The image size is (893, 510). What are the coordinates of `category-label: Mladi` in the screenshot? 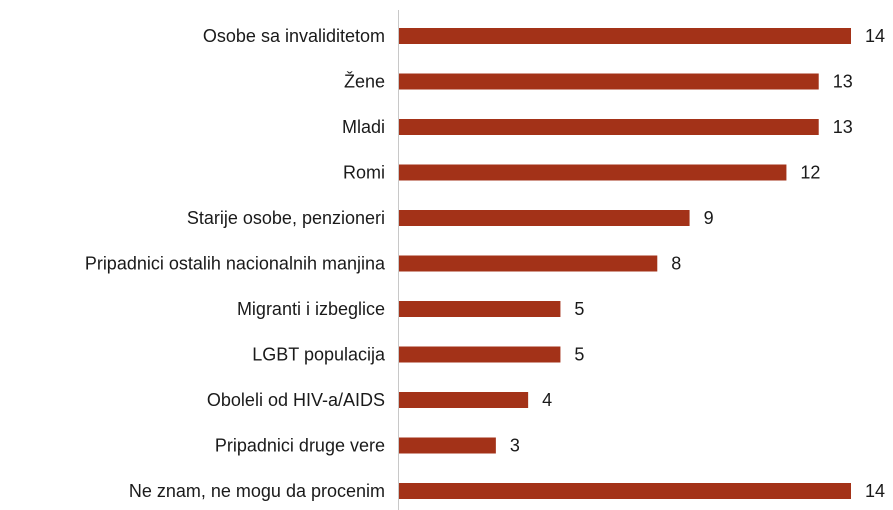 It's located at (363, 127).